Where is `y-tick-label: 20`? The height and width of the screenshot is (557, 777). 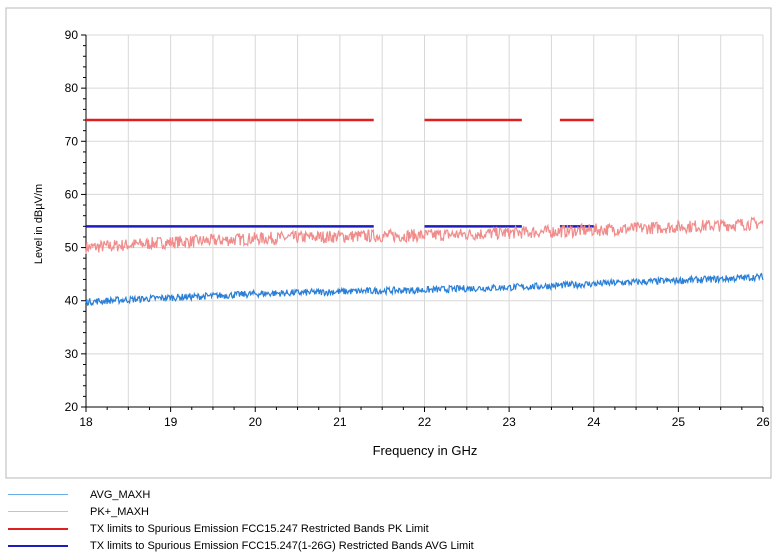
y-tick-label: 20 is located at coordinates (72, 407).